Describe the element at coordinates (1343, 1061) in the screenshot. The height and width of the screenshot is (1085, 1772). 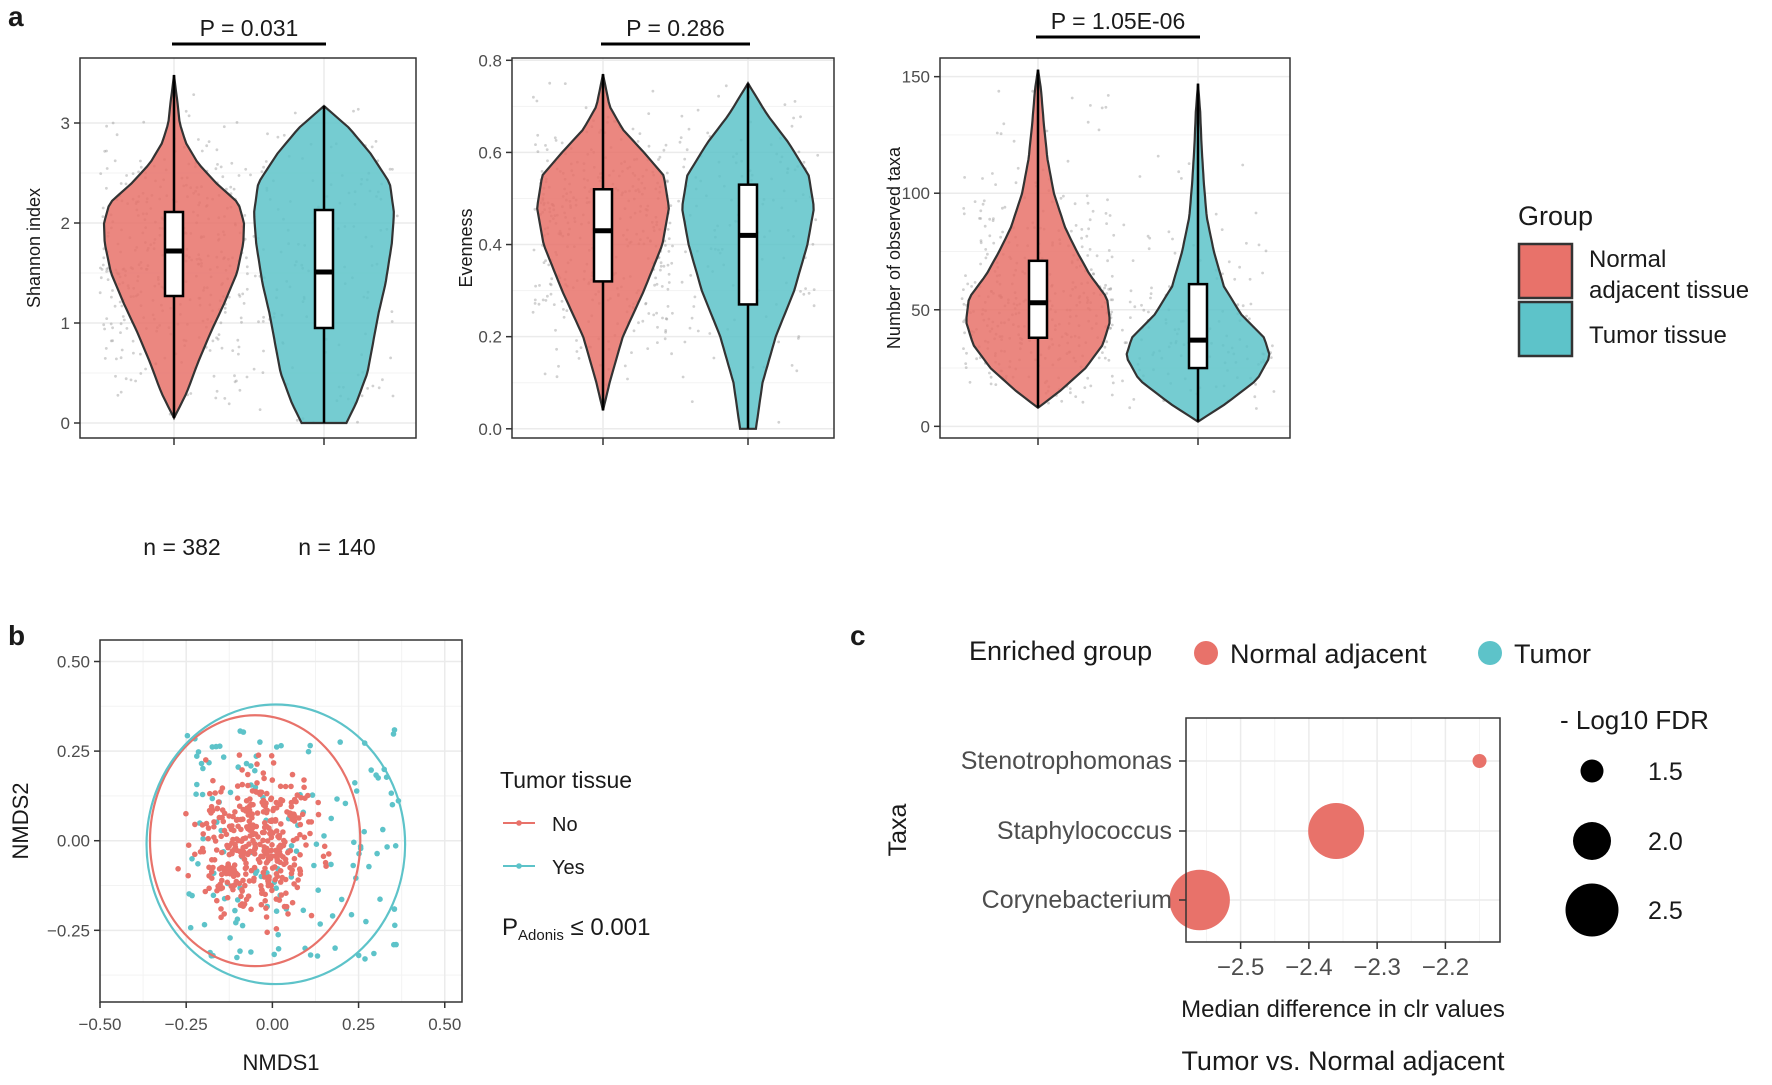
I see `dotplot-title: Tumor vs. Normal adjacent` at that location.